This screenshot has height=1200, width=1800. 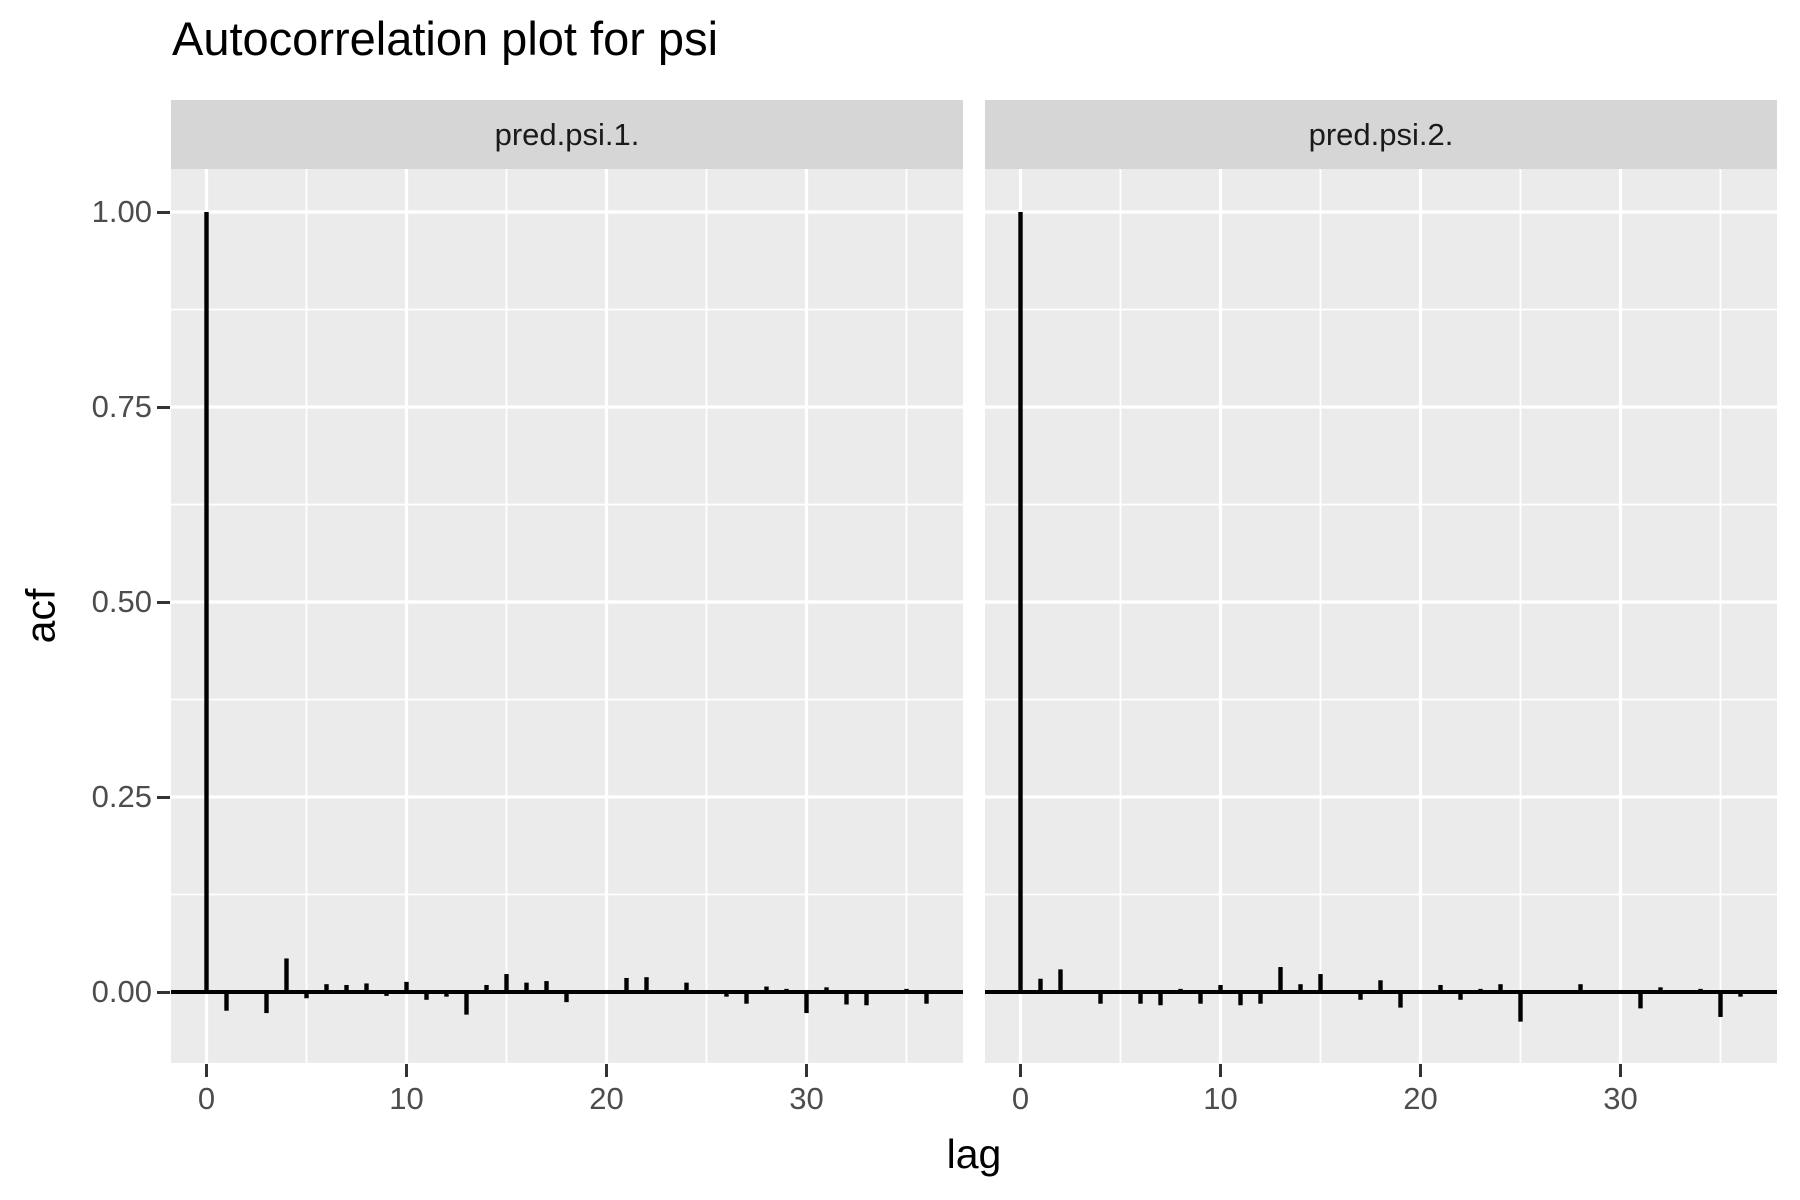 I want to click on x-tick-label: 10, so click(x=406, y=1098).